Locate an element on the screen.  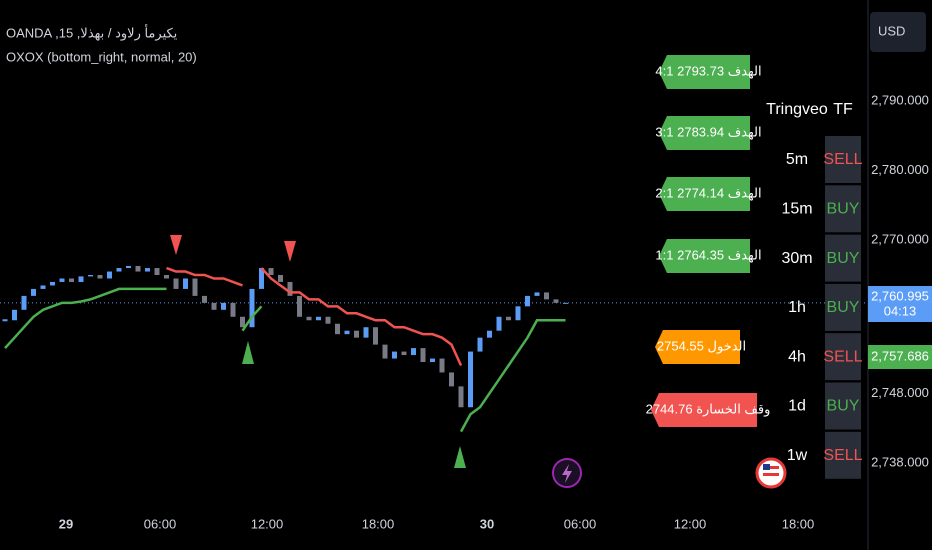
last-price-box is located at coordinates (900, 304).